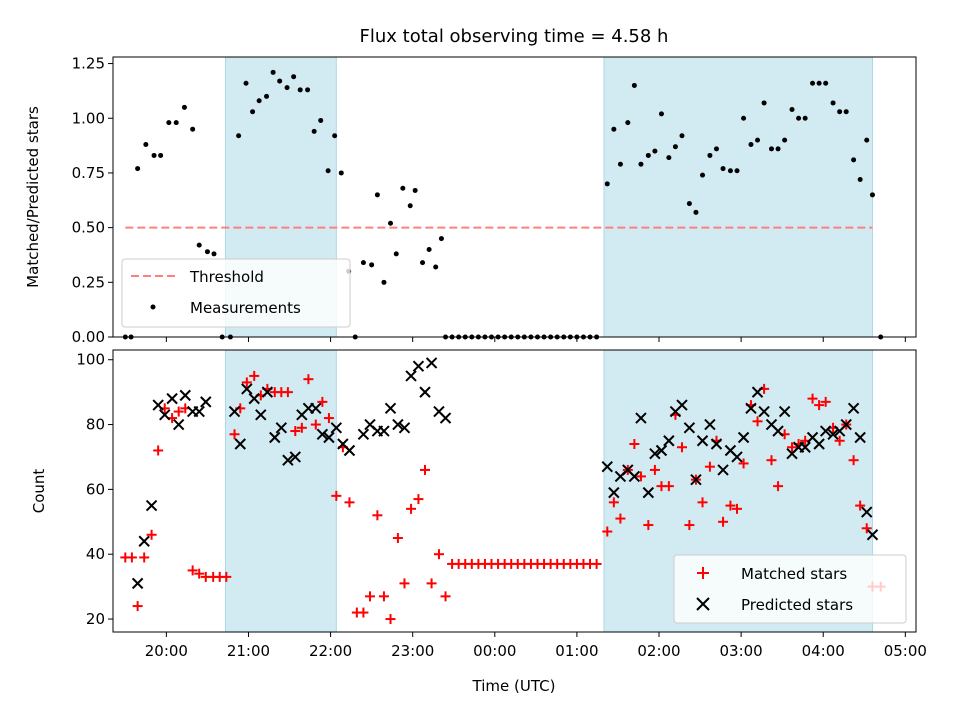 The height and width of the screenshot is (720, 960). I want to click on bottom-y-tick-label: 80, so click(95, 425).